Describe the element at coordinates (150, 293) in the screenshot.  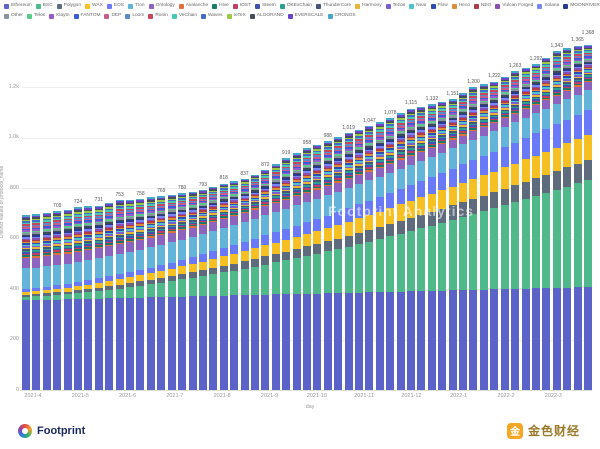
I see `stacked-bar` at that location.